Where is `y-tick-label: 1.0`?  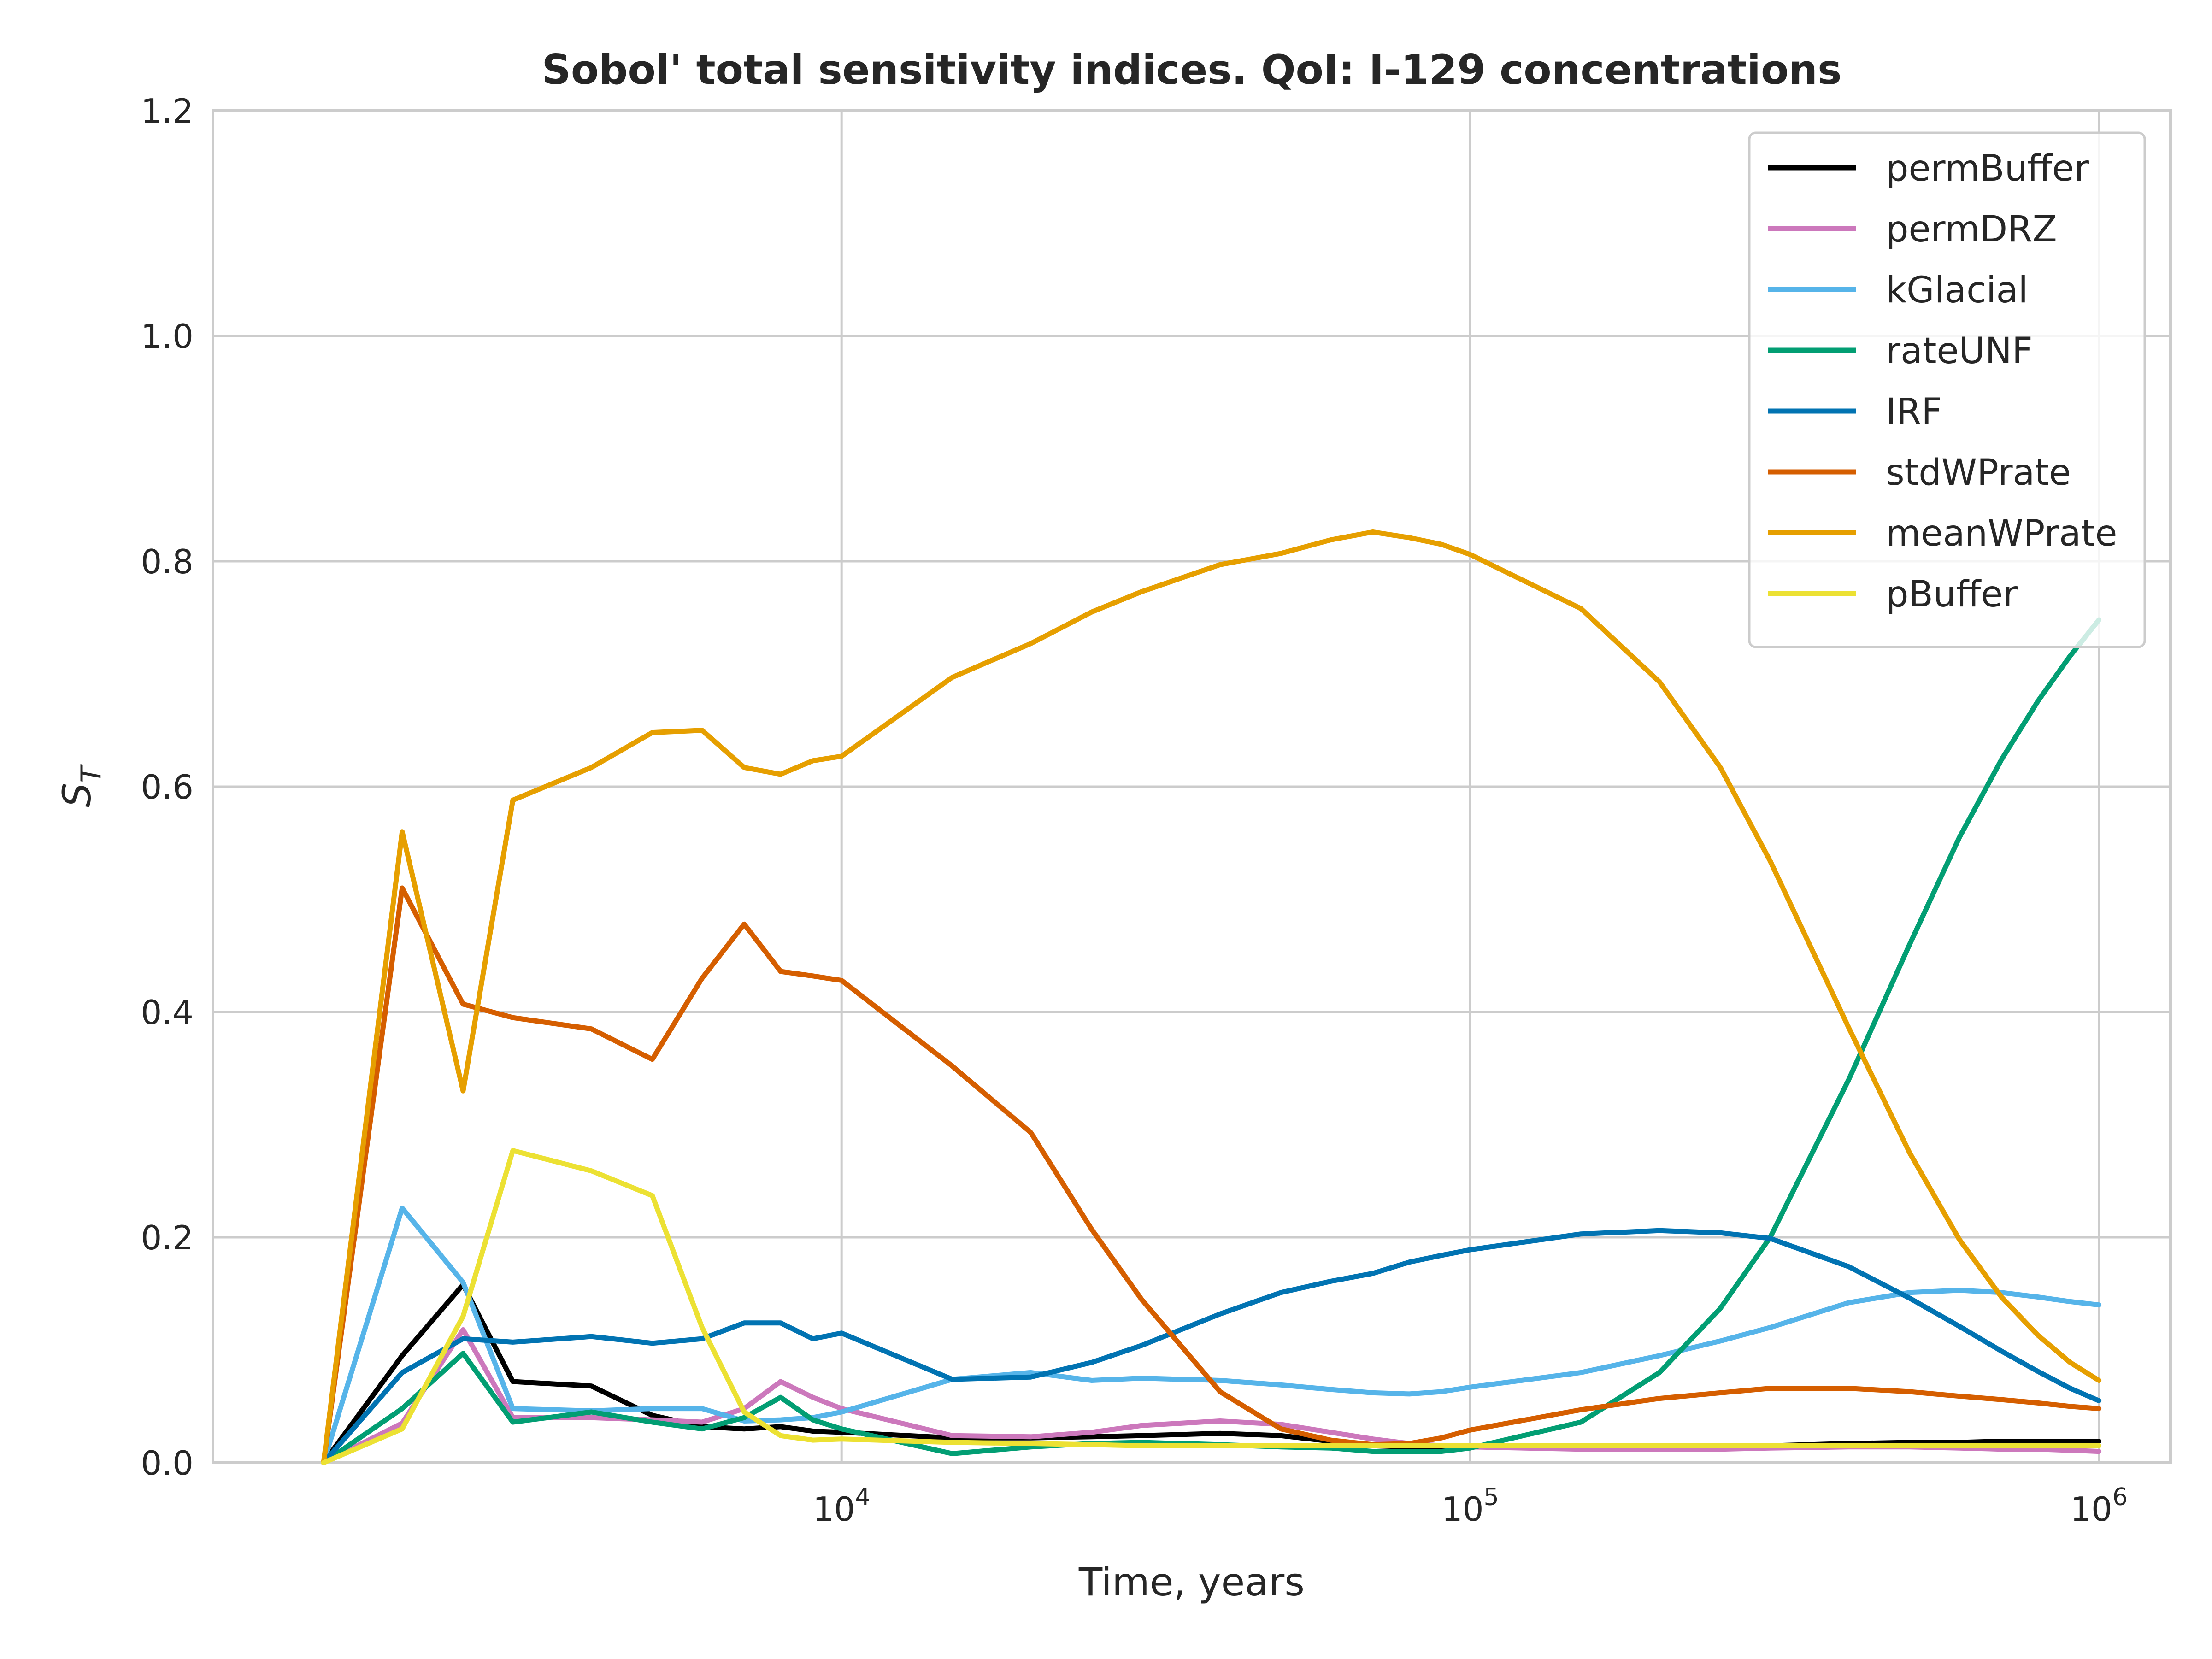
y-tick-label: 1.0 is located at coordinates (167, 336).